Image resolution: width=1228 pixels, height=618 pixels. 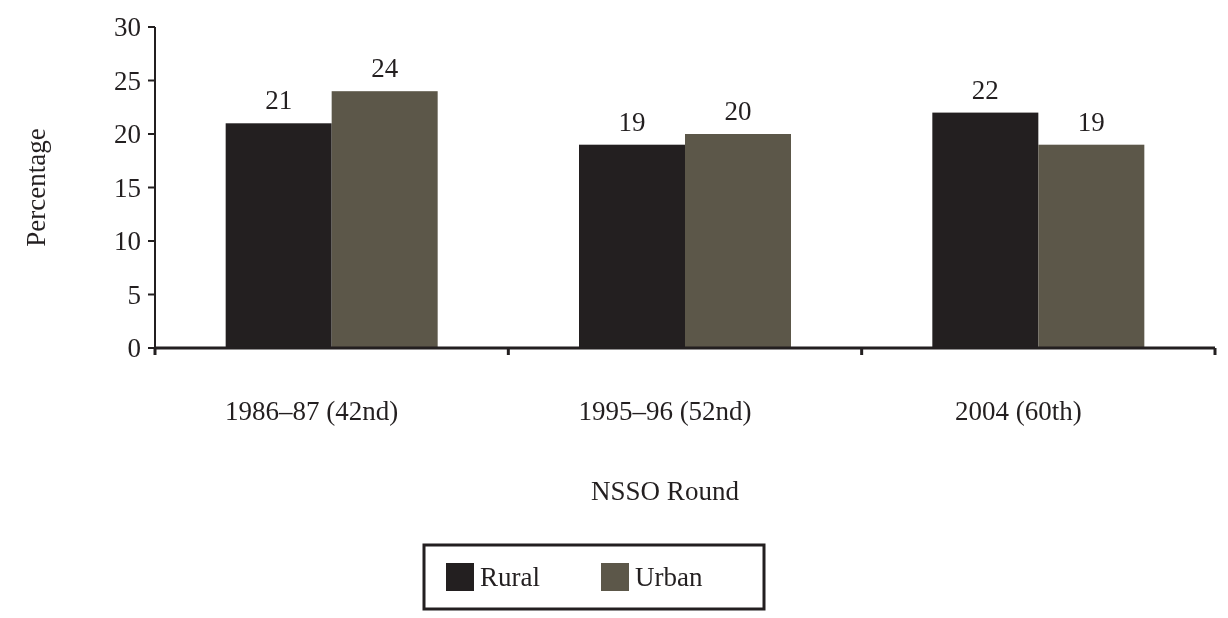 What do you see at coordinates (36, 187) in the screenshot?
I see `y-axis-title: Percentage` at bounding box center [36, 187].